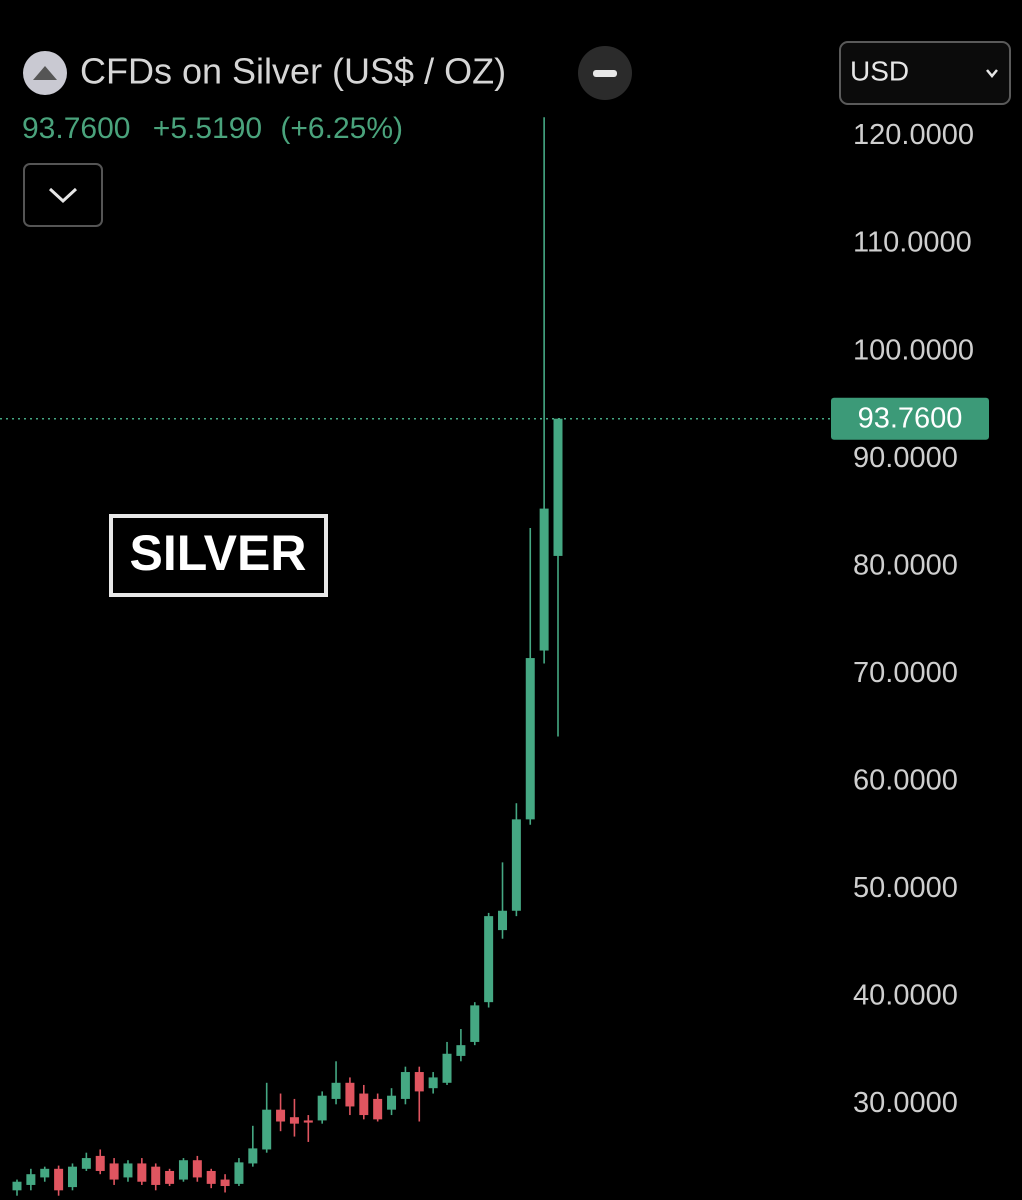 Image resolution: width=1022 pixels, height=1200 pixels. I want to click on annotation-box, so click(218, 555).